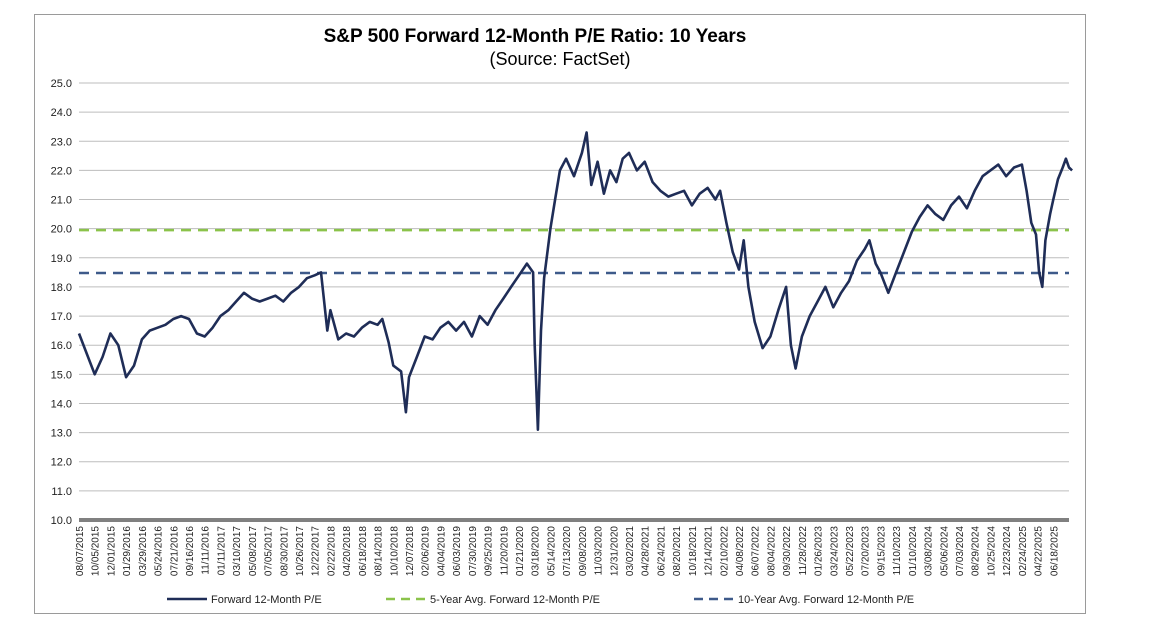 This screenshot has height=625, width=1160. Describe the element at coordinates (80, 551) in the screenshot. I see `x-tick-label: 08/07/2015` at that location.